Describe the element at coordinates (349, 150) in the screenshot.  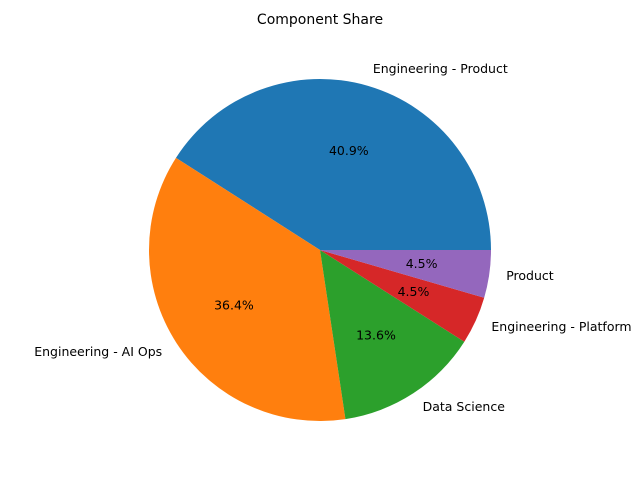
I see `slice-percent-engineering-product: 40.9%` at that location.